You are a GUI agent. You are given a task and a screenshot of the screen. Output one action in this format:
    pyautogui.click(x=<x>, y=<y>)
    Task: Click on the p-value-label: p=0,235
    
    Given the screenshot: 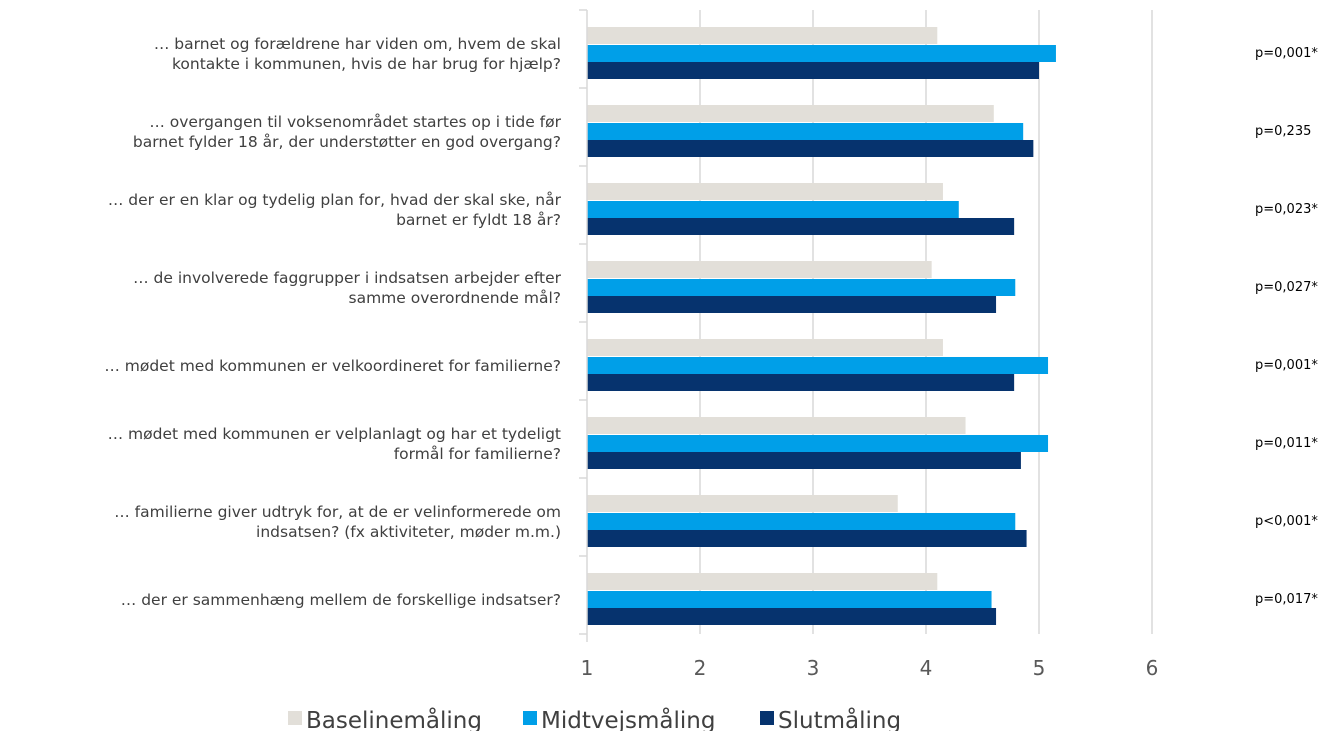 What is the action you would take?
    pyautogui.click(x=1283, y=131)
    